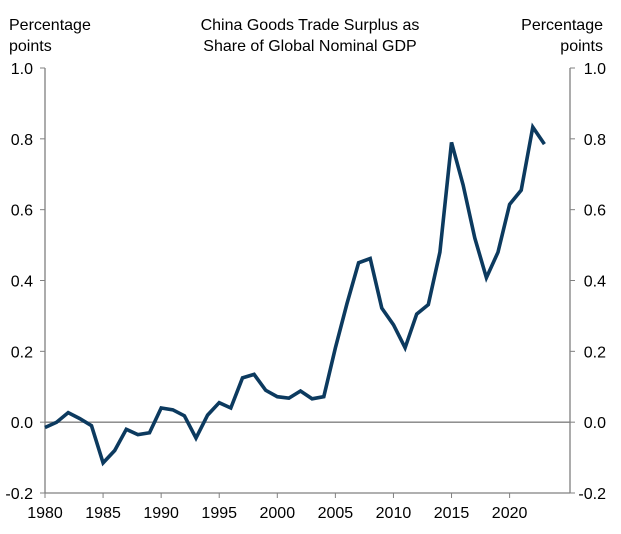 This screenshot has width=621, height=534. I want to click on x-tick-label: 1980, so click(45, 513).